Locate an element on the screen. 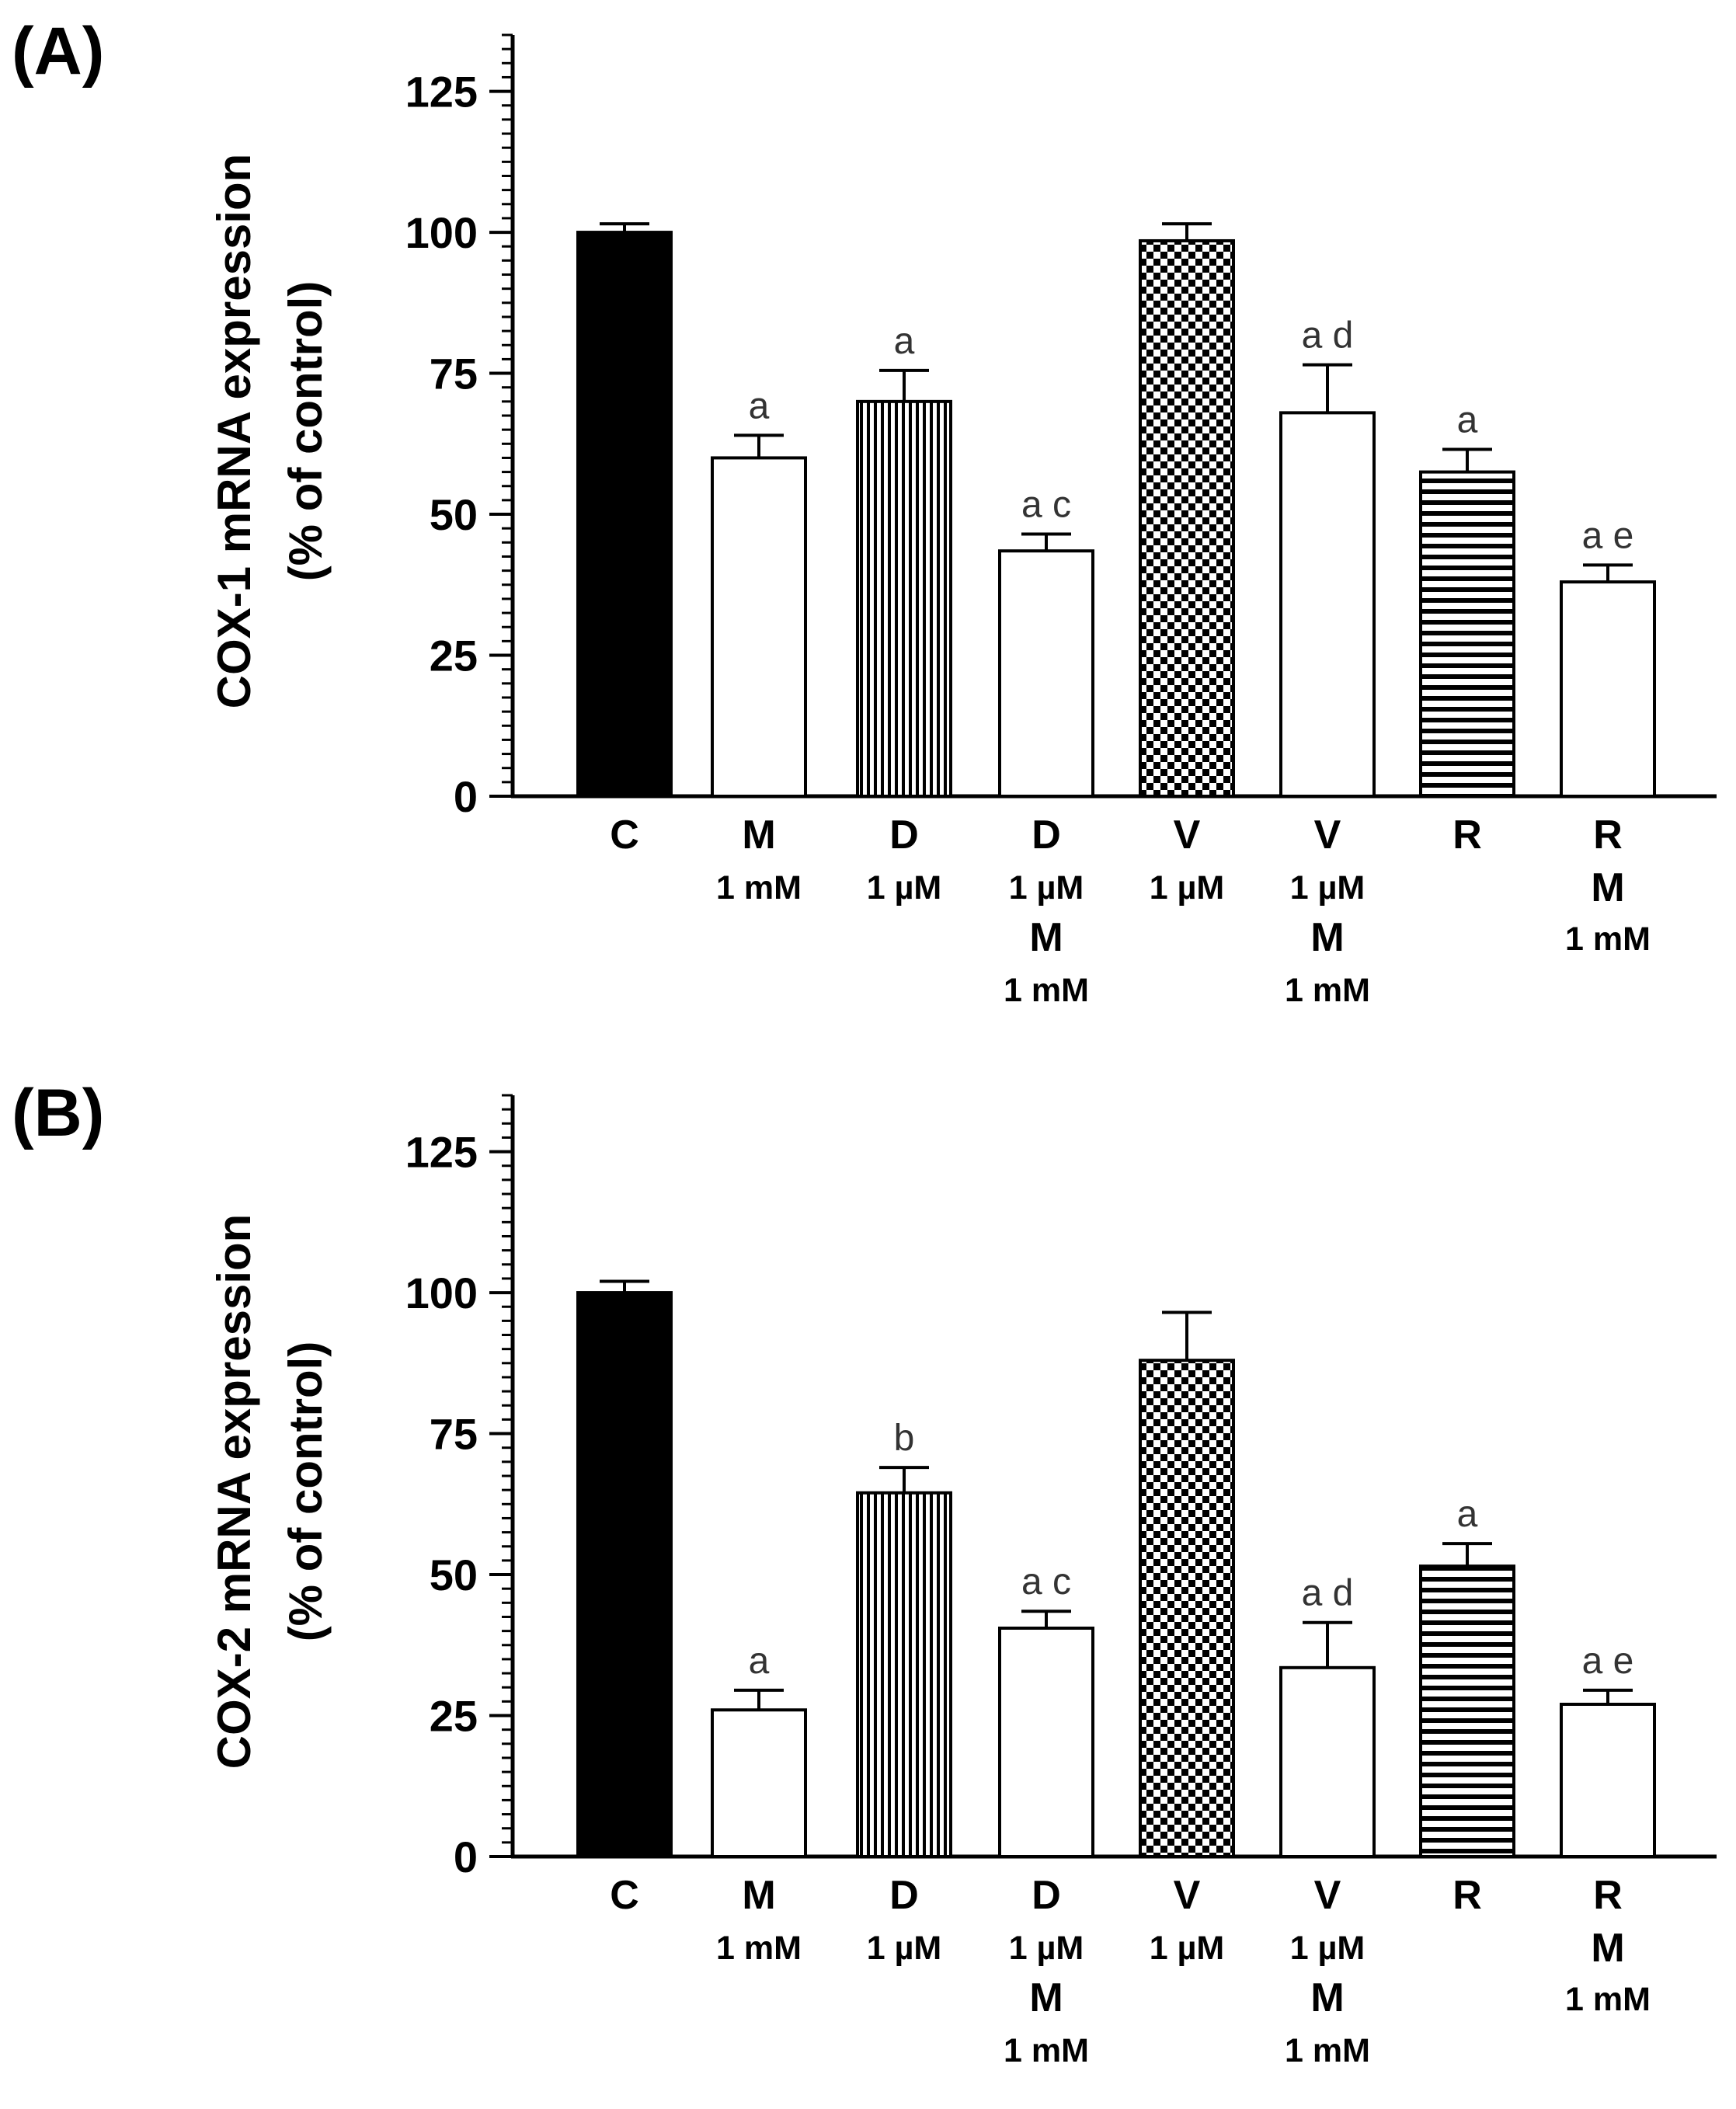 The height and width of the screenshot is (2109, 1736). y-axis-label-line1: COX-2 mRNA expression is located at coordinates (234, 1492).